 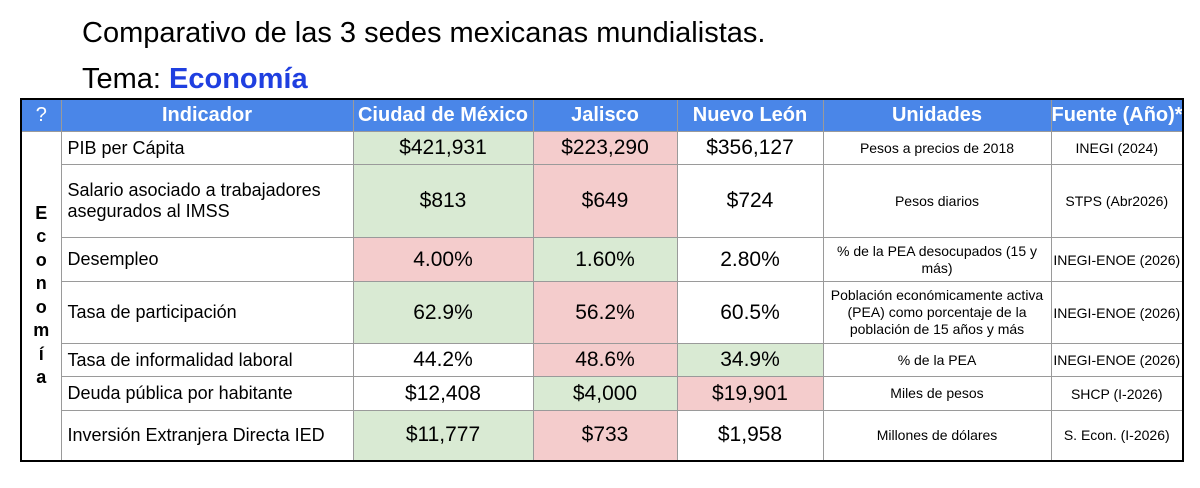 What do you see at coordinates (443, 148) in the screenshot?
I see `value-cdmx: $421,931` at bounding box center [443, 148].